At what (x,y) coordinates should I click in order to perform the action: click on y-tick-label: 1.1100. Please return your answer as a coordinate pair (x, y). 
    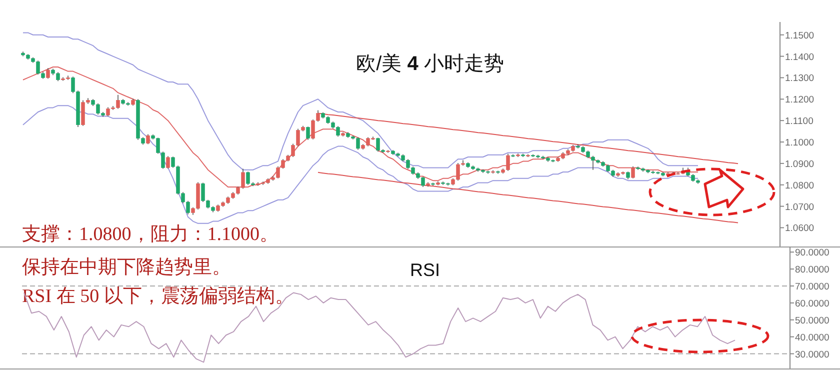
    Looking at the image, I should click on (799, 122).